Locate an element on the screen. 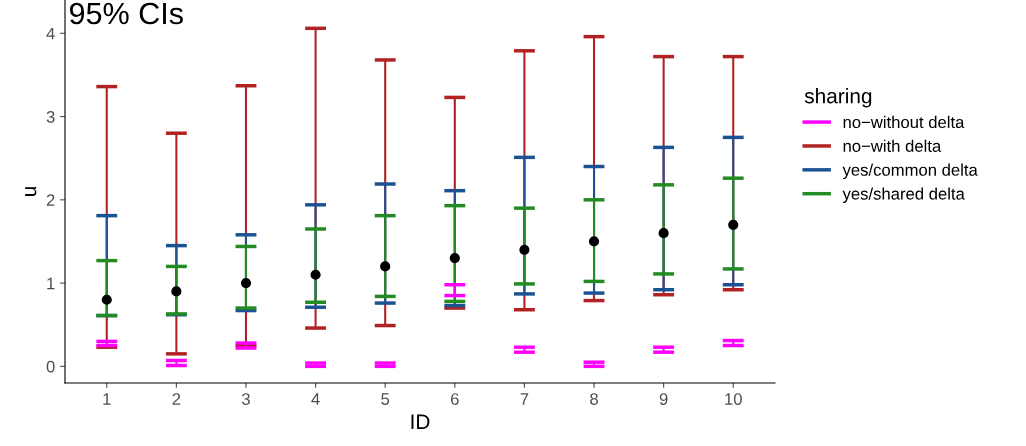 This screenshot has height=446, width=1026. x-axis-title: ID is located at coordinates (420, 421).